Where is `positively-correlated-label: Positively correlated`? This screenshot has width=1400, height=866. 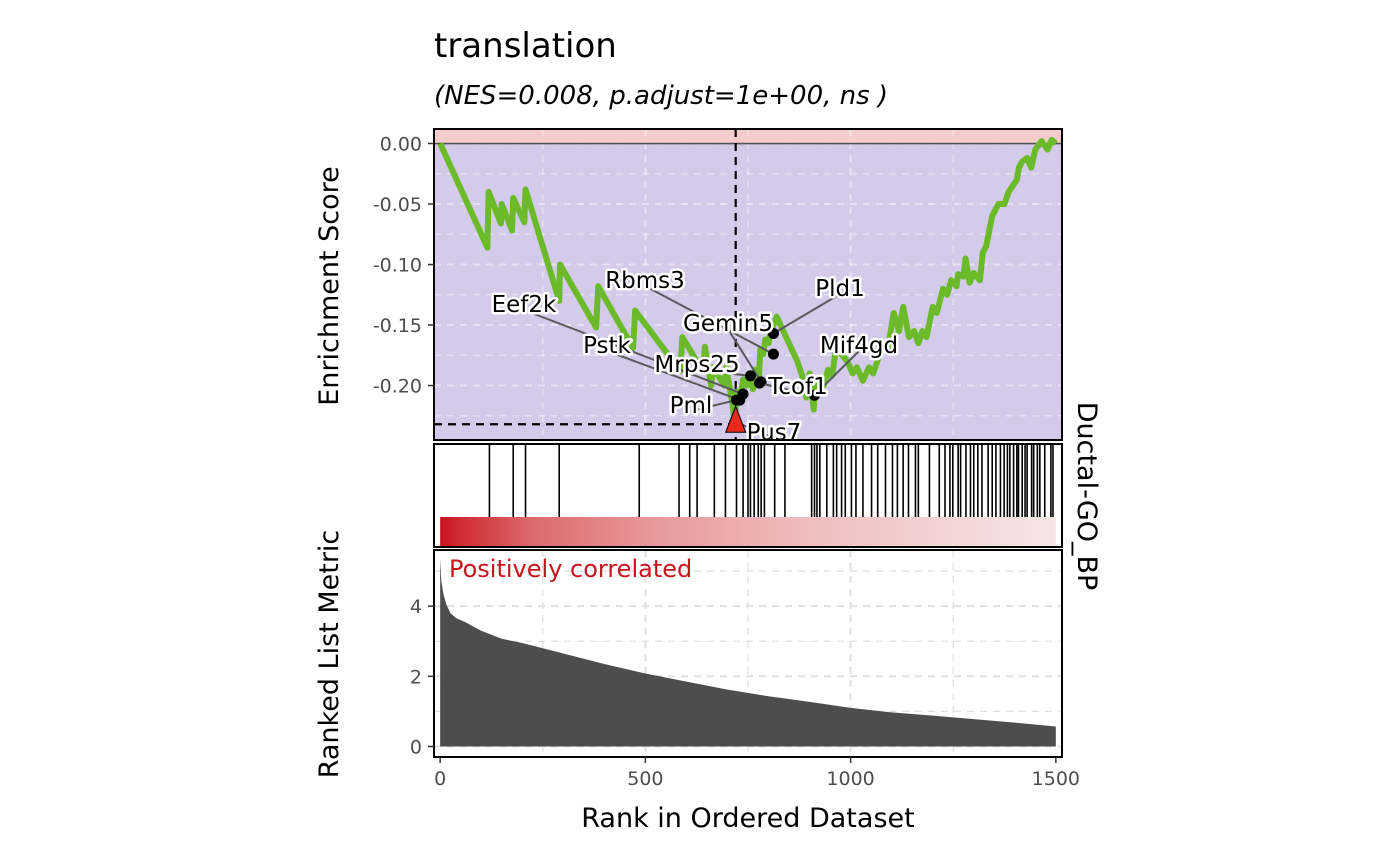 positively-correlated-label: Positively correlated is located at coordinates (570, 569).